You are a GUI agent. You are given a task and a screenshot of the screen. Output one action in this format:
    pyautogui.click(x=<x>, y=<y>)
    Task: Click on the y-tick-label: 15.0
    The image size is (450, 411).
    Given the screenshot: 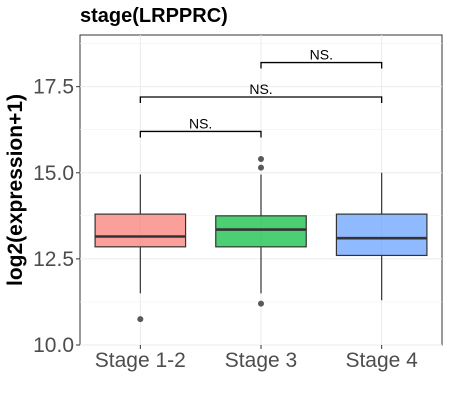 What is the action you would take?
    pyautogui.click(x=53, y=173)
    